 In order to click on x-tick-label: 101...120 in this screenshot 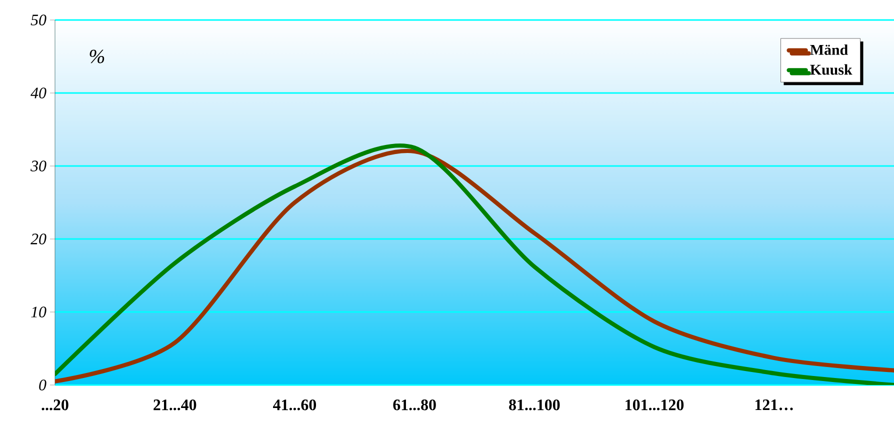, I will do `click(655, 404)`.